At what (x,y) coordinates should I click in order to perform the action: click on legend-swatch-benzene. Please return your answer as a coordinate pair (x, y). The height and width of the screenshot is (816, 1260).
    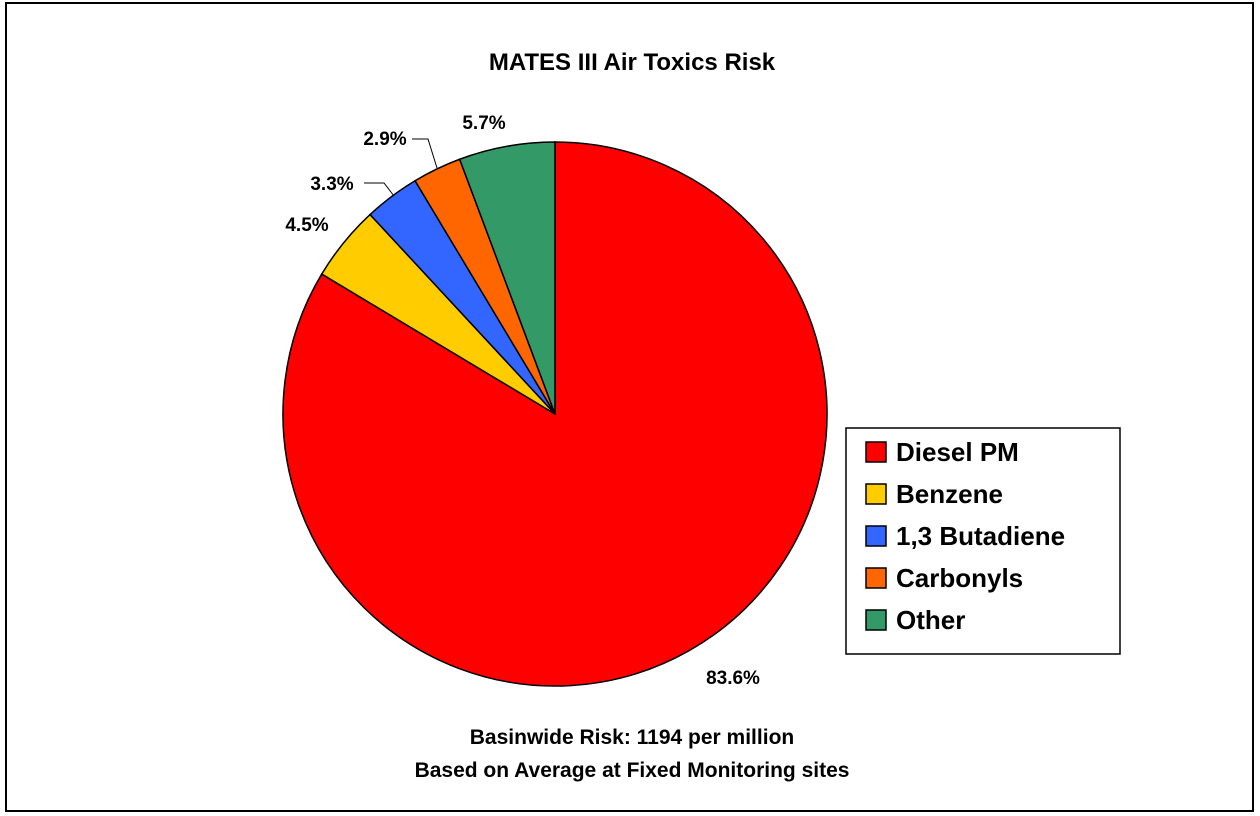
    Looking at the image, I should click on (876, 494).